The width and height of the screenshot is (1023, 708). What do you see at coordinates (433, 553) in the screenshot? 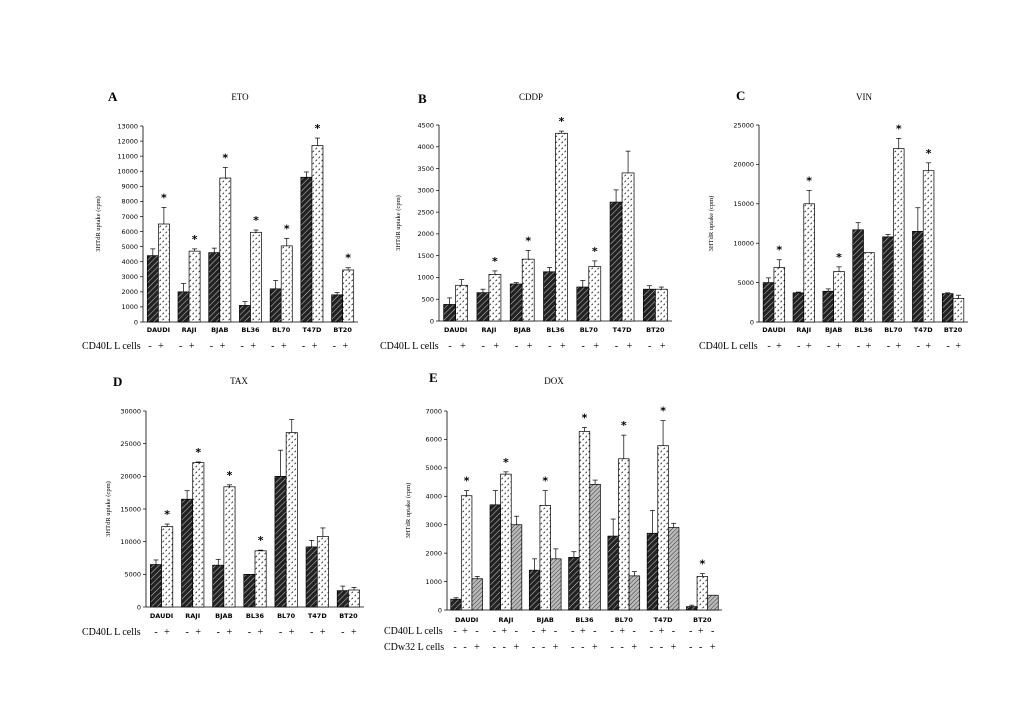
I see `y-tick-label: 2000` at bounding box center [433, 553].